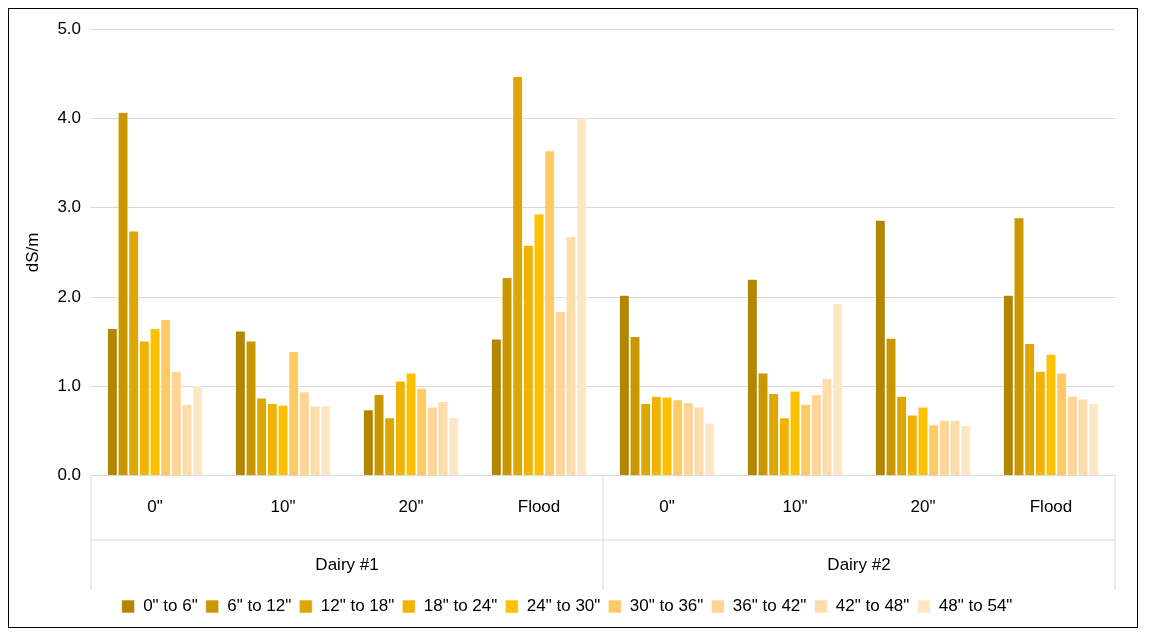 The width and height of the screenshot is (1150, 638). What do you see at coordinates (460, 606) in the screenshot?
I see `legend-label: 18" to 24"` at bounding box center [460, 606].